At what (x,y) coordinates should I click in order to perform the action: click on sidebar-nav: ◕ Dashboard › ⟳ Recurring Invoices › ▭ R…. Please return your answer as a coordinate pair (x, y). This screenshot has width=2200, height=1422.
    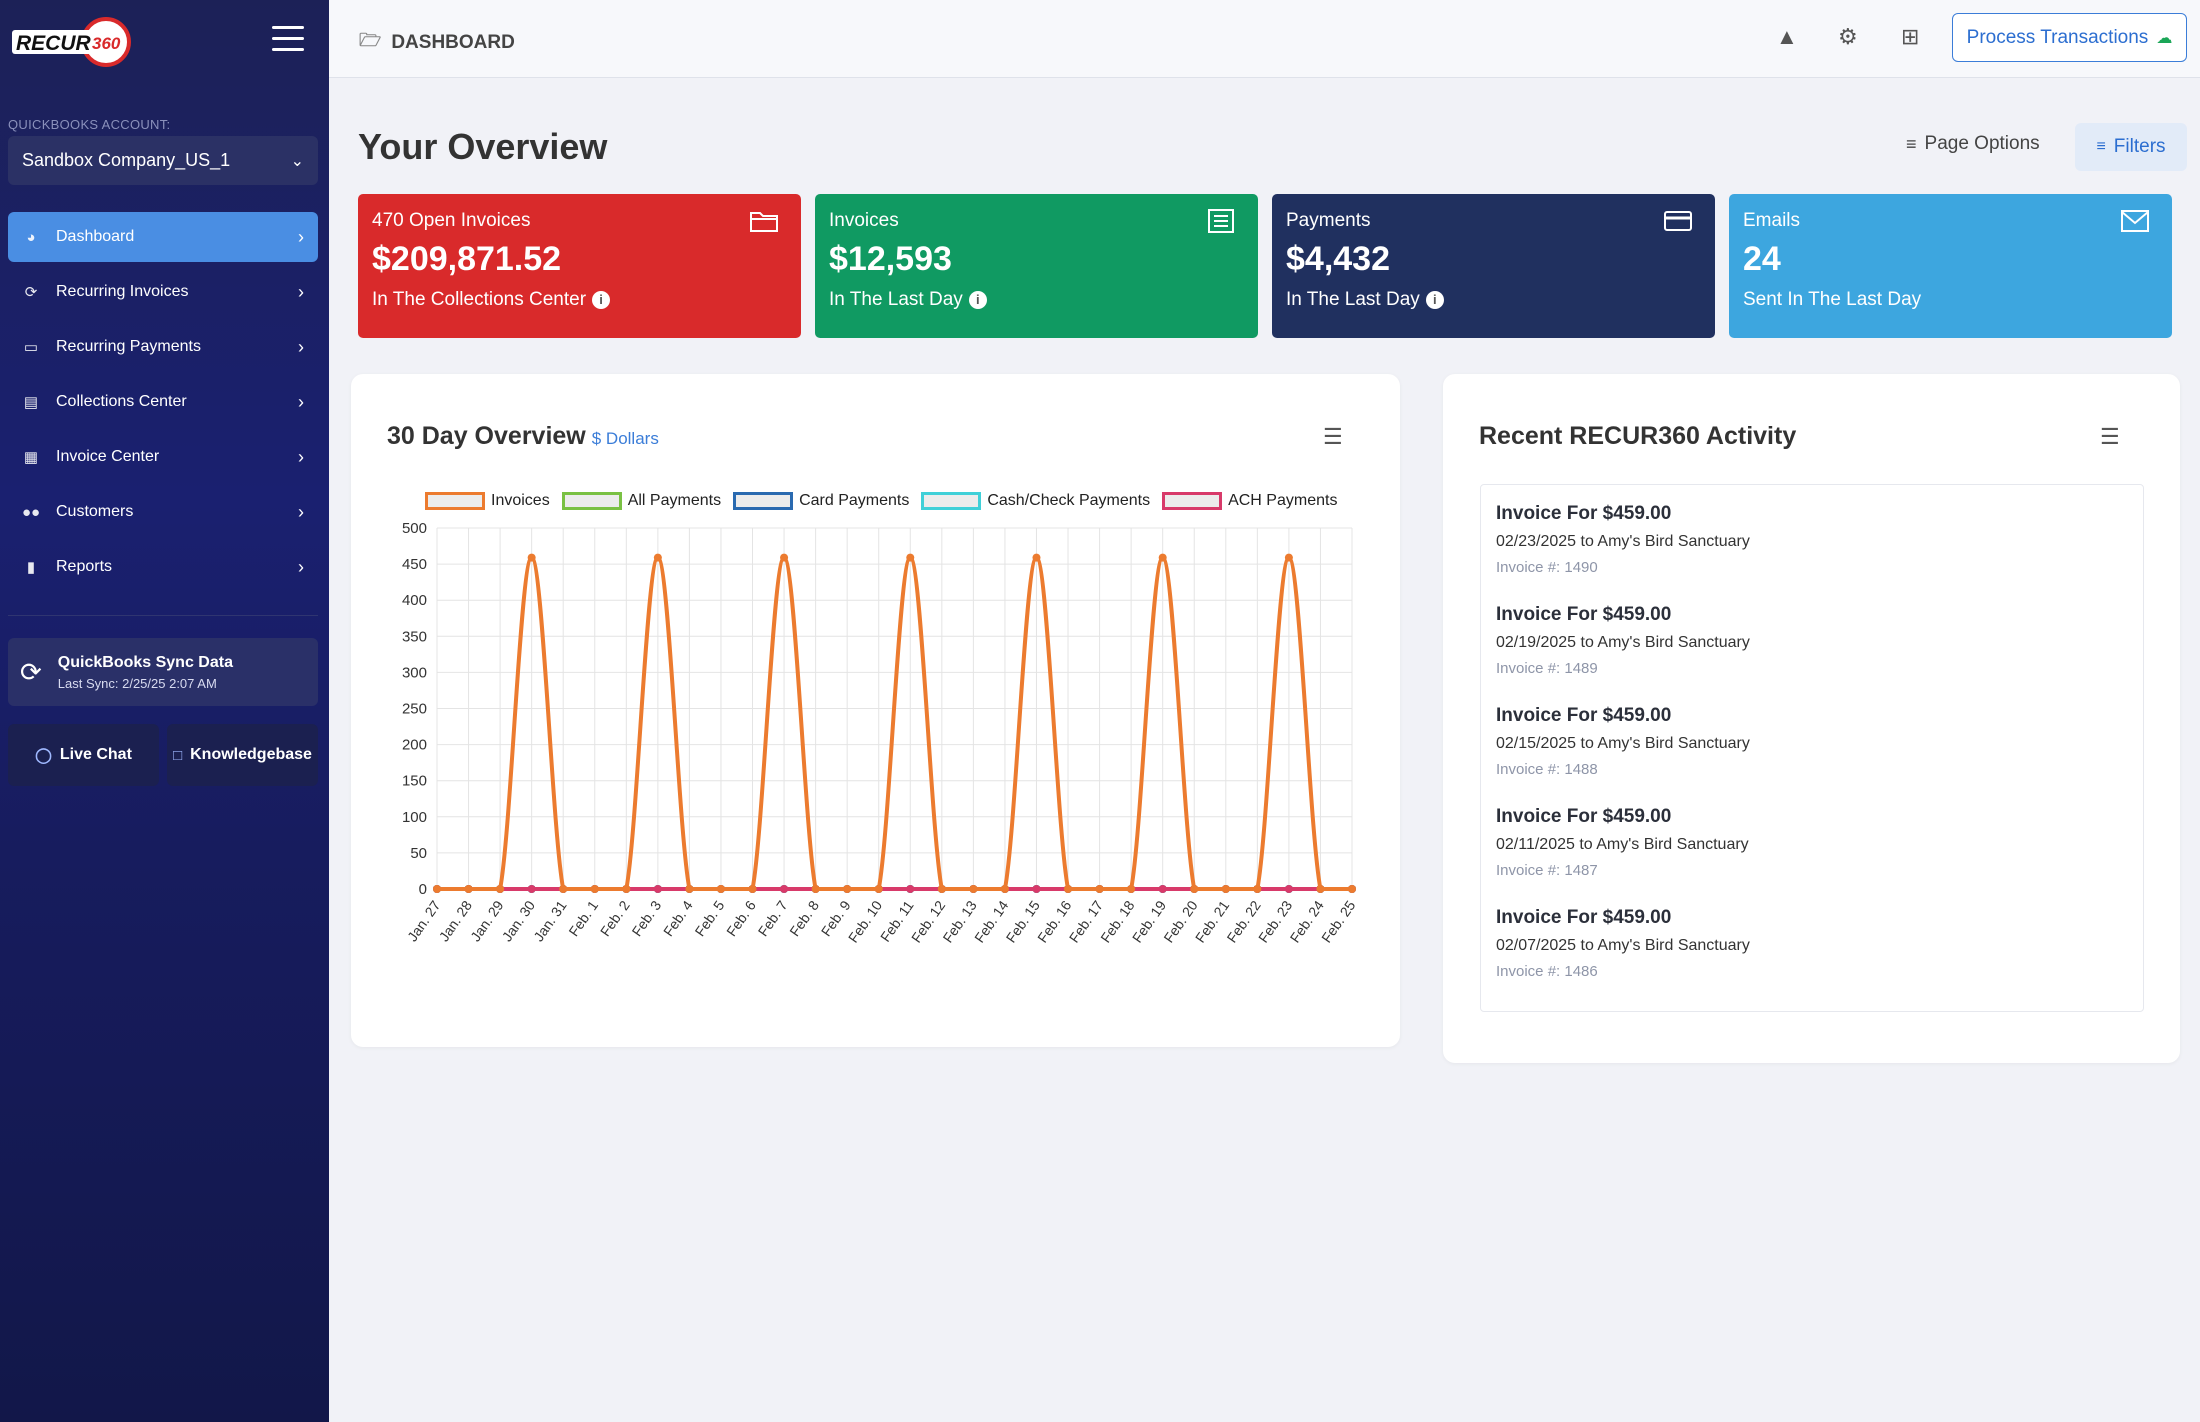
    Looking at the image, I should click on (163, 404).